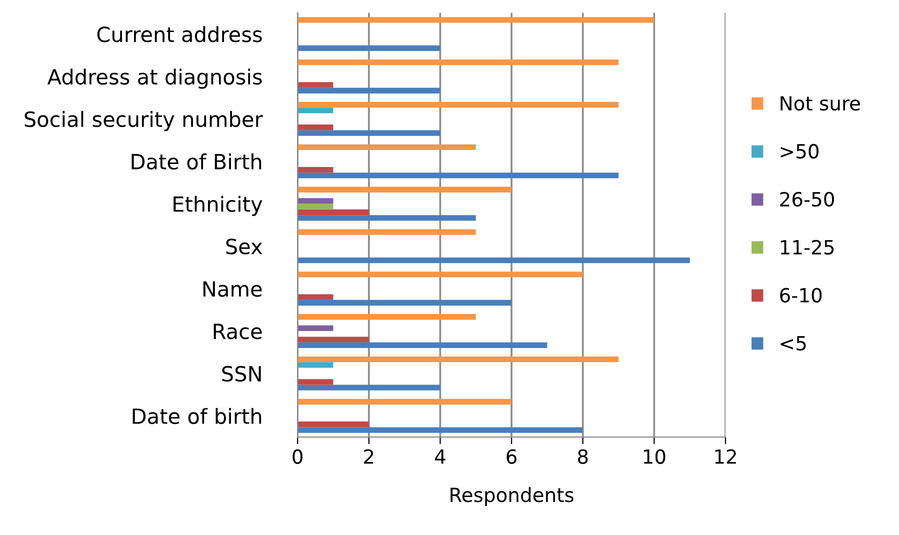  Describe the element at coordinates (820, 103) in the screenshot. I see `legend-label: Not sure` at that location.